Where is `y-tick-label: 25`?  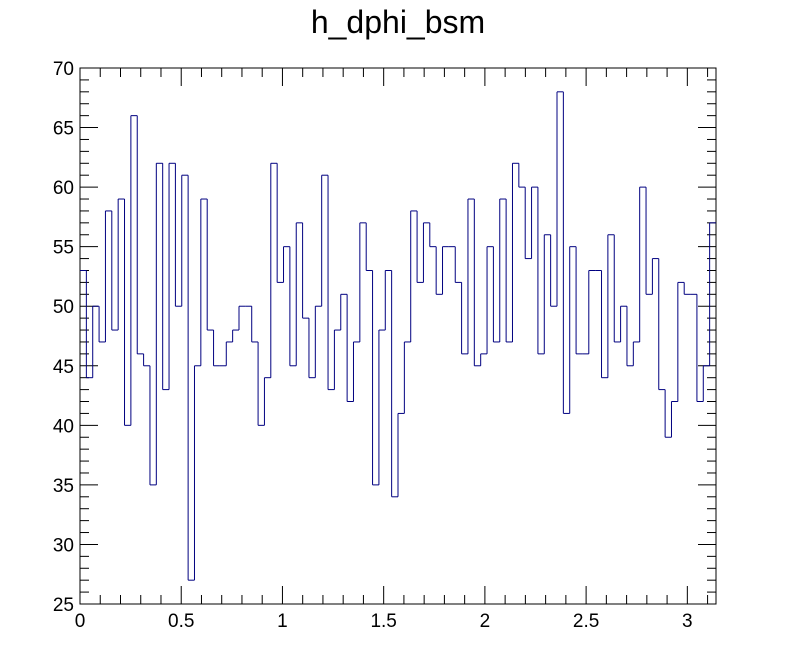
y-tick-label: 25 is located at coordinates (63, 605).